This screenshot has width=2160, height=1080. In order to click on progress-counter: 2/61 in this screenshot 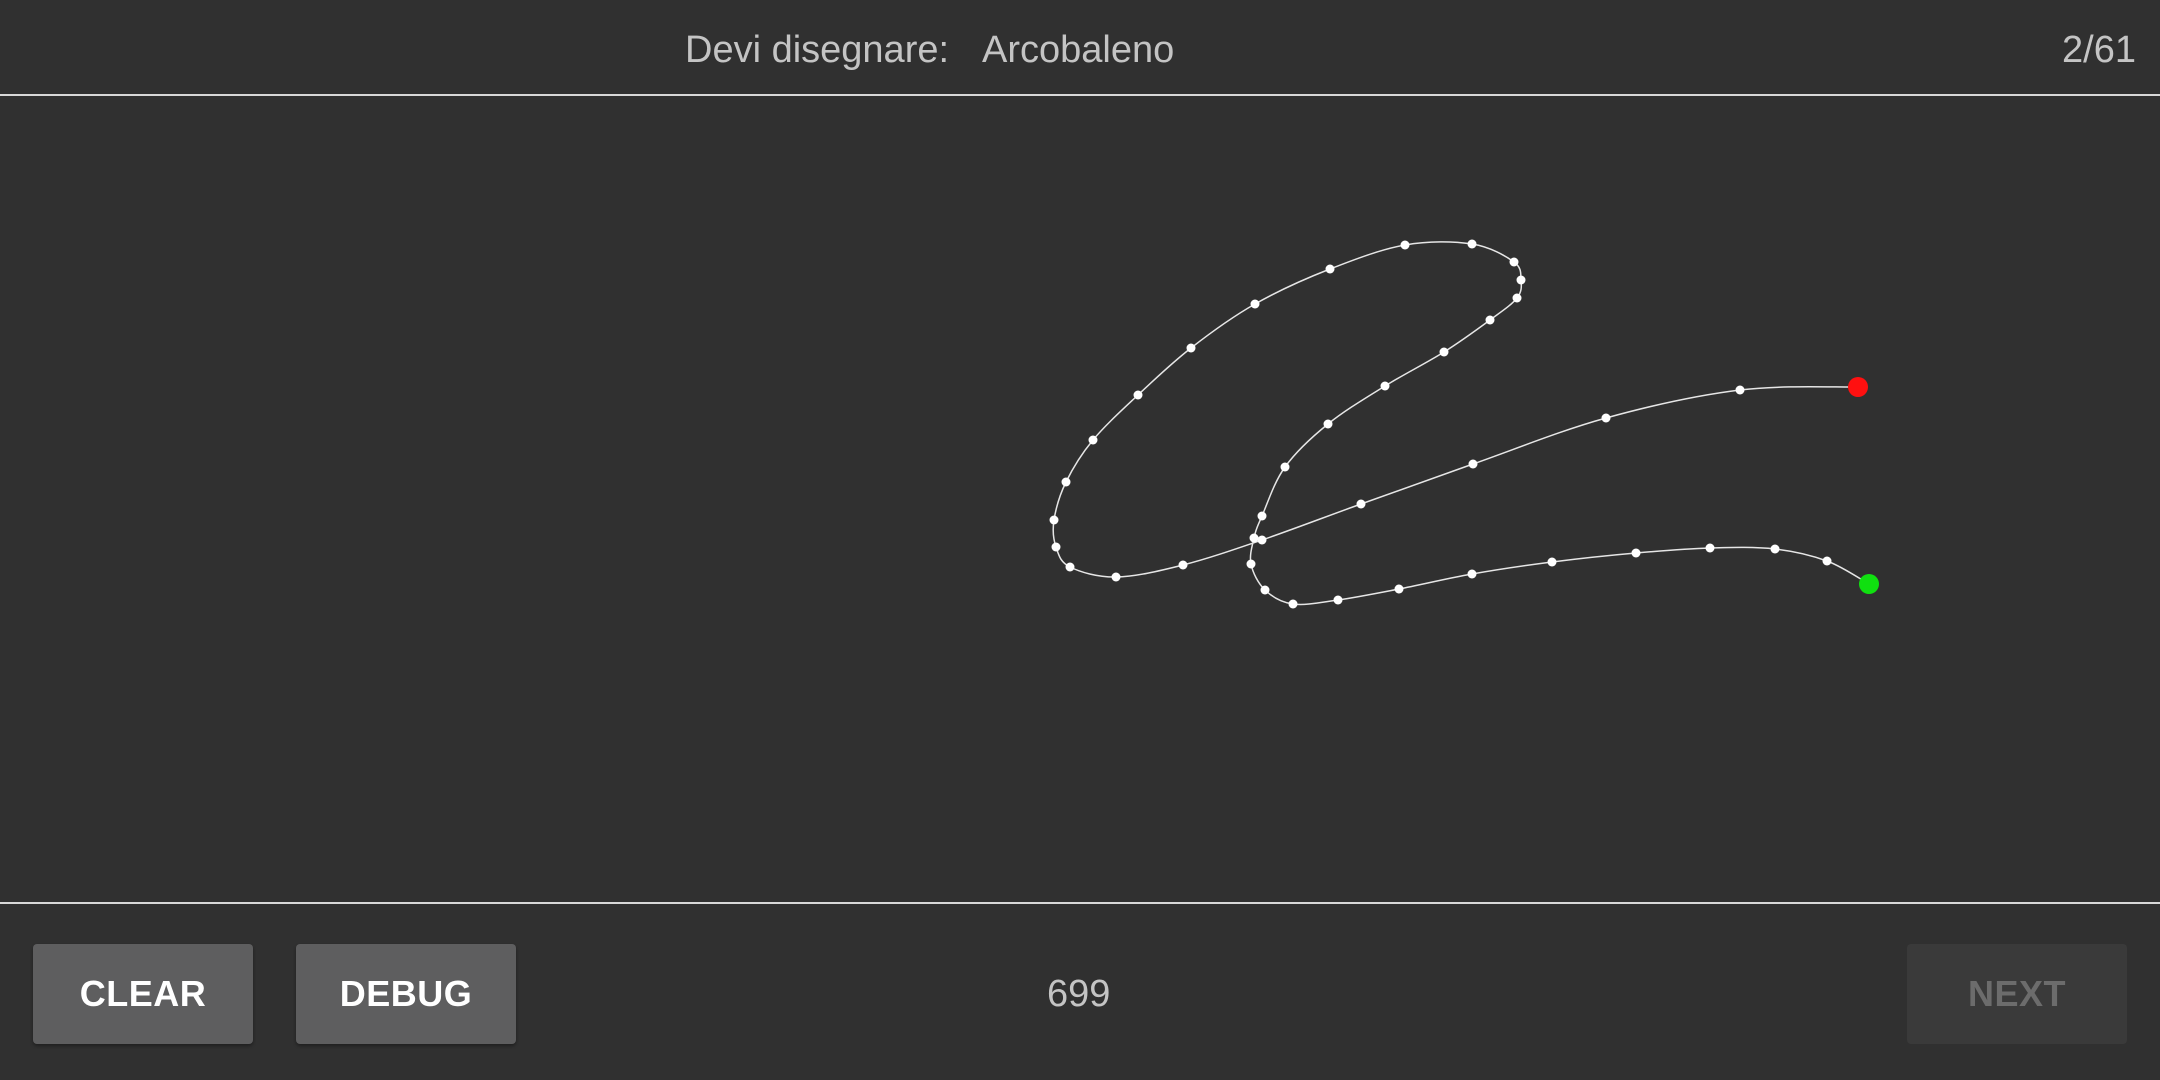, I will do `click(2099, 50)`.